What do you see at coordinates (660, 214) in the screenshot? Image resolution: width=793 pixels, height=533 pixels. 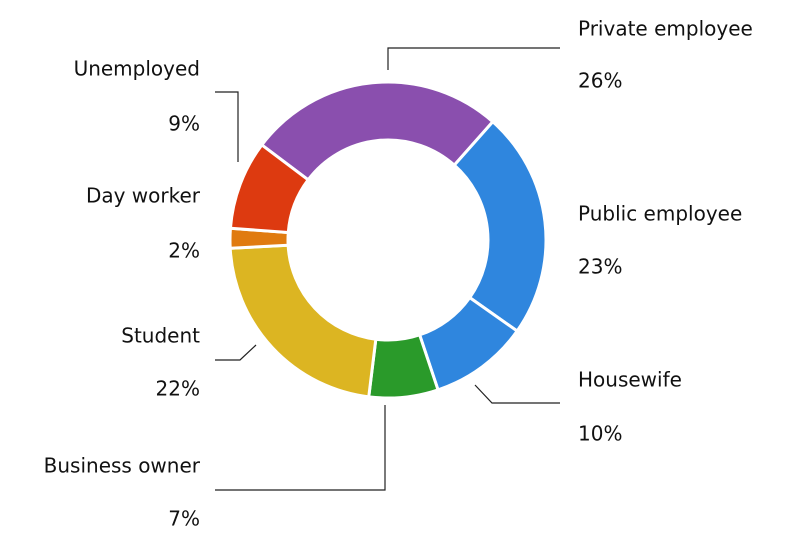 I see `slice-label: Public employee` at bounding box center [660, 214].